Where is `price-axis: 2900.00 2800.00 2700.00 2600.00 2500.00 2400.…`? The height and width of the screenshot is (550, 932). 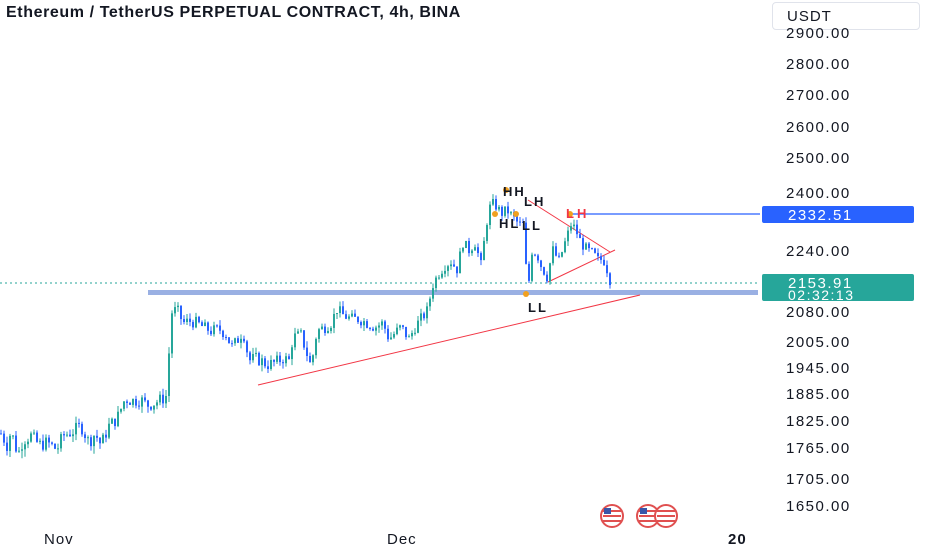 price-axis: 2900.00 2800.00 2700.00 2600.00 2500.00 2400.… is located at coordinates (818, 270).